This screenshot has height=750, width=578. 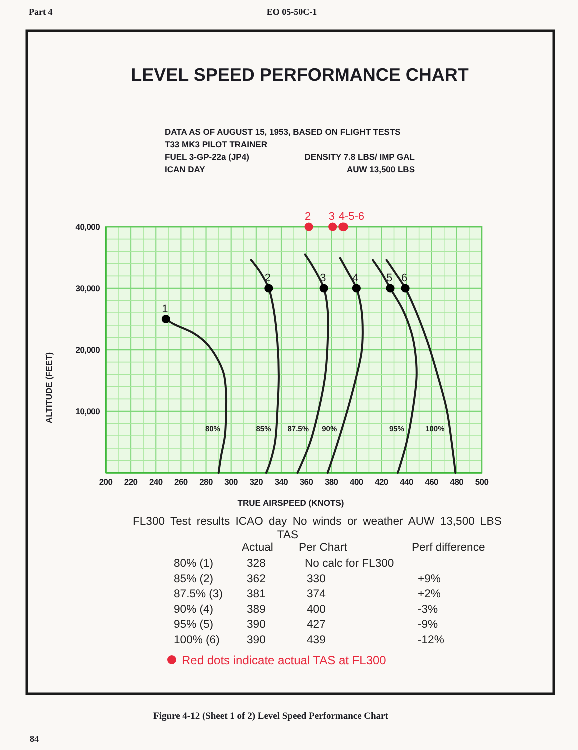 I want to click on text: No calc for FL300, so click(x=349, y=564).